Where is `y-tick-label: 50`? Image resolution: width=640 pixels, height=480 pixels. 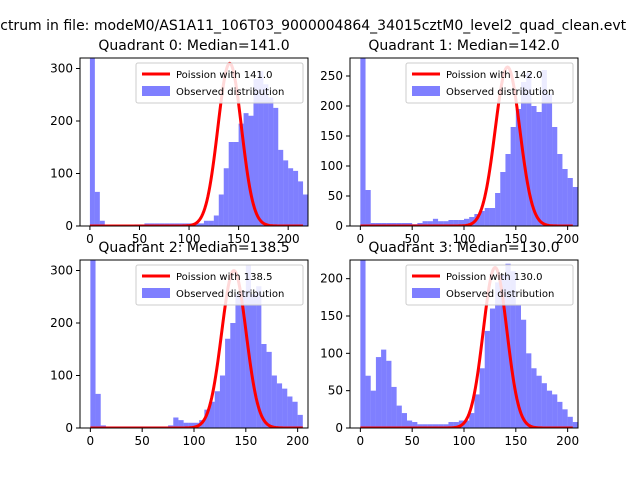 y-tick-label: 50 is located at coordinates (335, 391).